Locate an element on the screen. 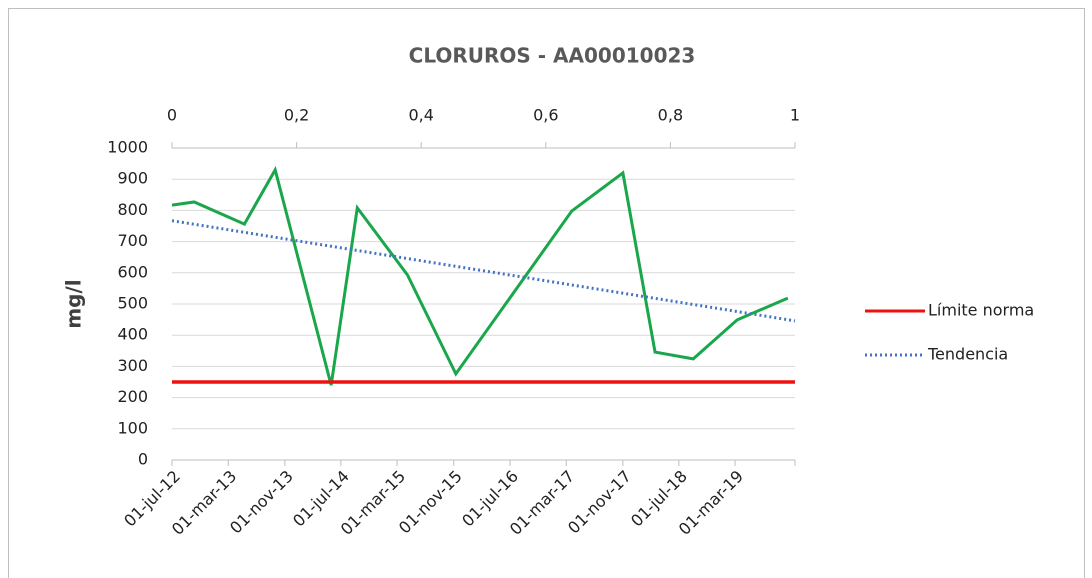  y-tick-label: 800 is located at coordinates (132, 209).